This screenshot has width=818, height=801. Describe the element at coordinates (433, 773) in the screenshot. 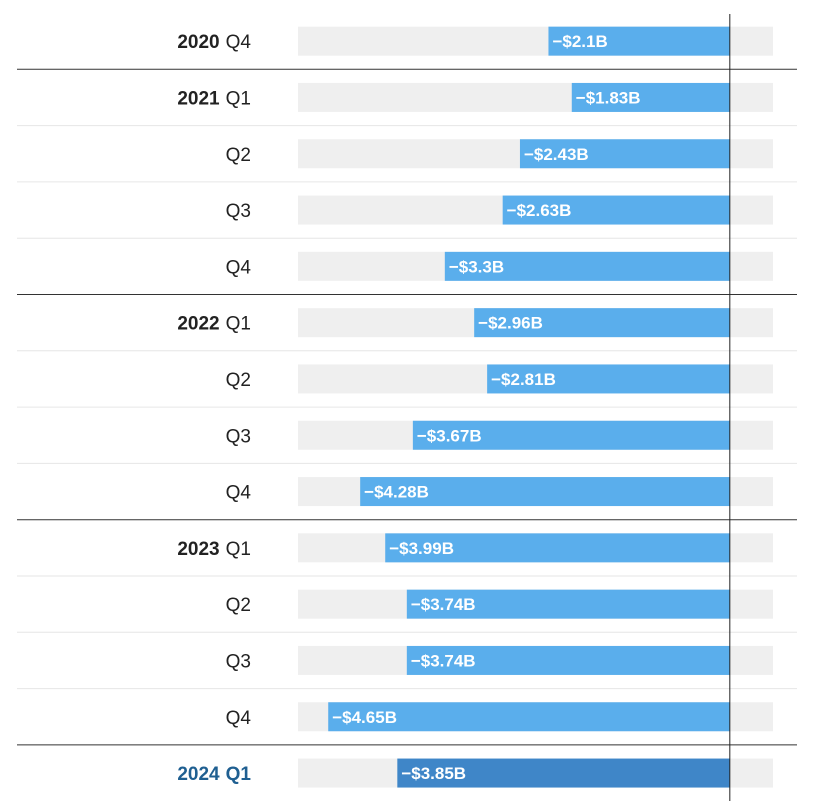

I see `bar-value-label: −$3.85B` at that location.